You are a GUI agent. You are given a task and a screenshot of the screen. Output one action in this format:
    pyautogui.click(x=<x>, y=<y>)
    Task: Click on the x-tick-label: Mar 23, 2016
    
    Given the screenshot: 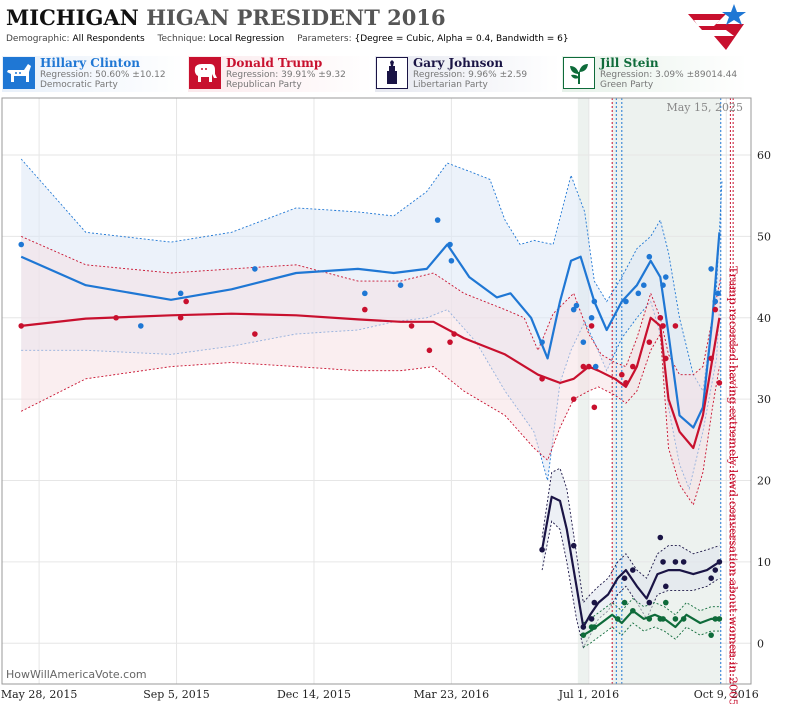 What is the action you would take?
    pyautogui.click(x=452, y=694)
    